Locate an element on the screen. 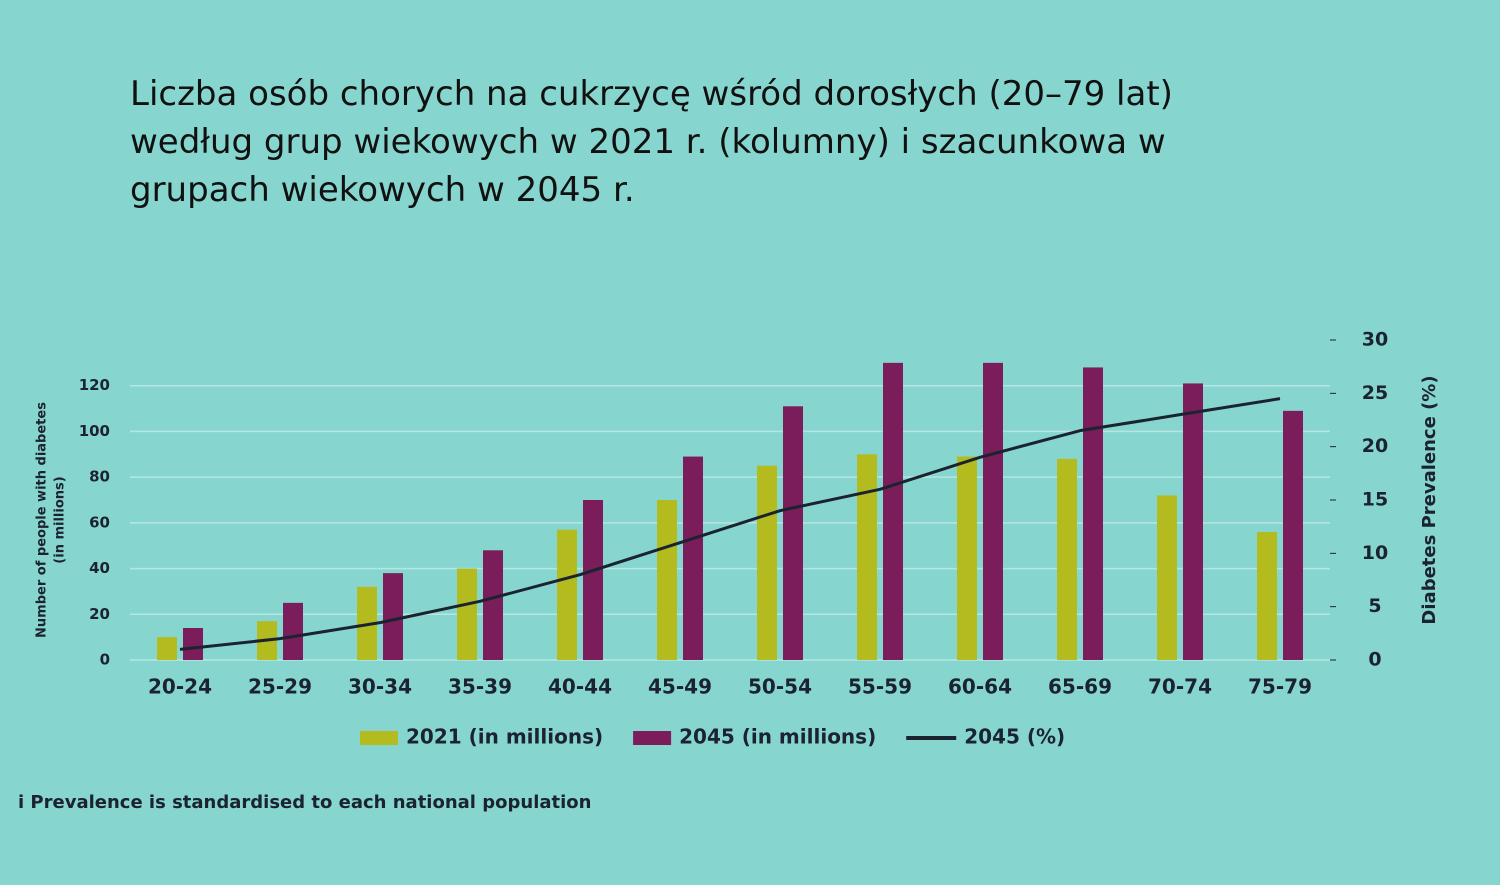  legend-label: 2045 (%) is located at coordinates (1014, 737).